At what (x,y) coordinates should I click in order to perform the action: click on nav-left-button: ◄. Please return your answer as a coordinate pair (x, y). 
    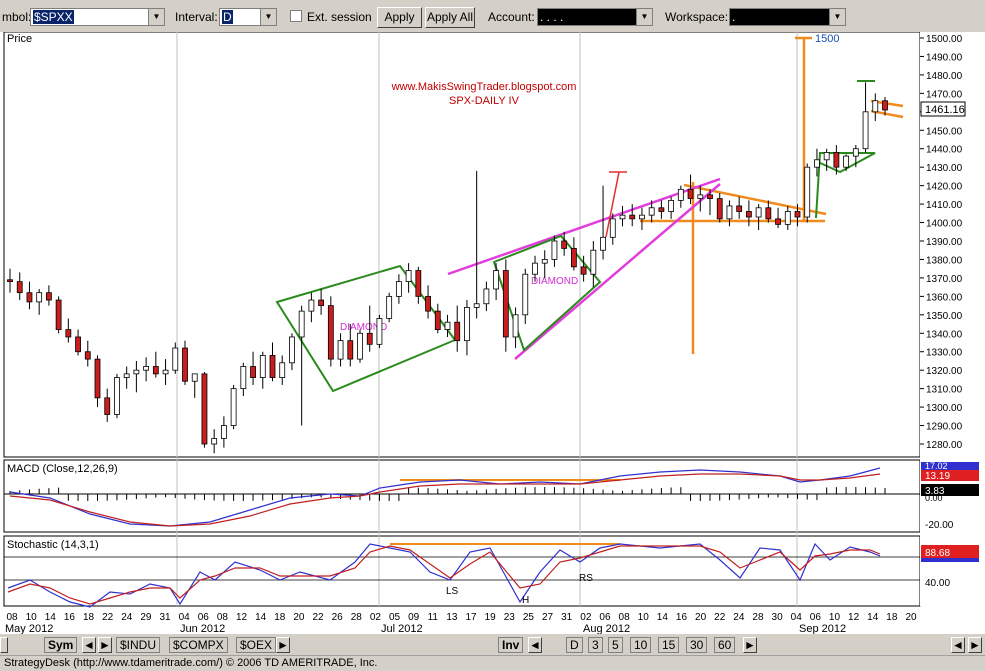
    Looking at the image, I should click on (89, 645).